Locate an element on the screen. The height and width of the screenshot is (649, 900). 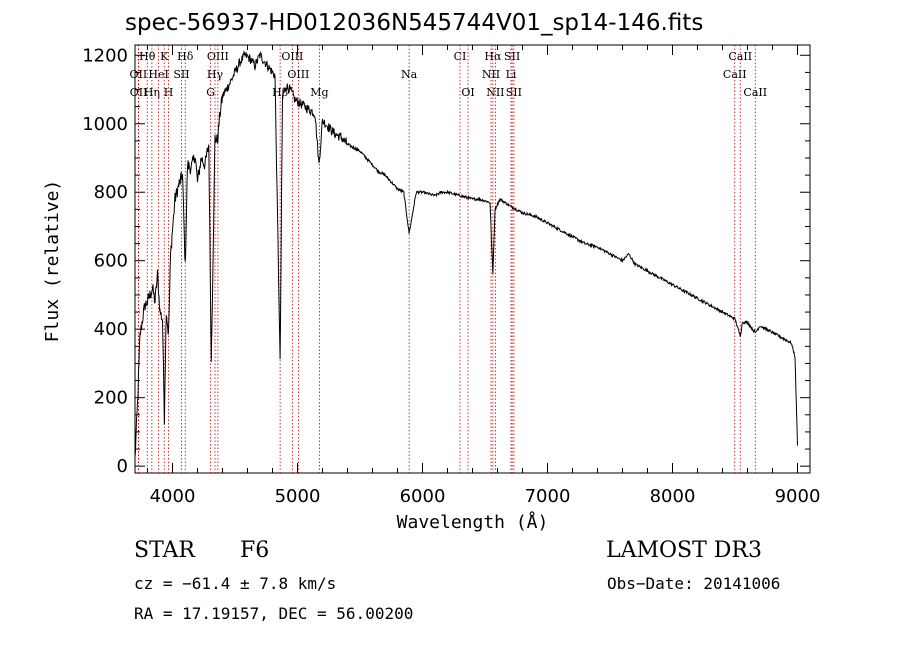
y-tick-label: 1000 is located at coordinates (105, 124).